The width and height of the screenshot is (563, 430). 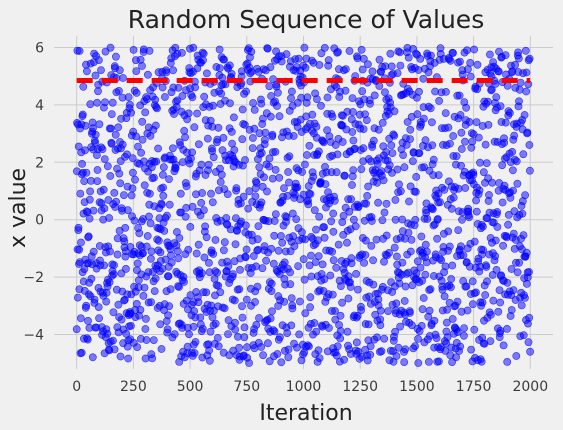 What do you see at coordinates (76, 387) in the screenshot?
I see `x-tick-label: 0` at bounding box center [76, 387].